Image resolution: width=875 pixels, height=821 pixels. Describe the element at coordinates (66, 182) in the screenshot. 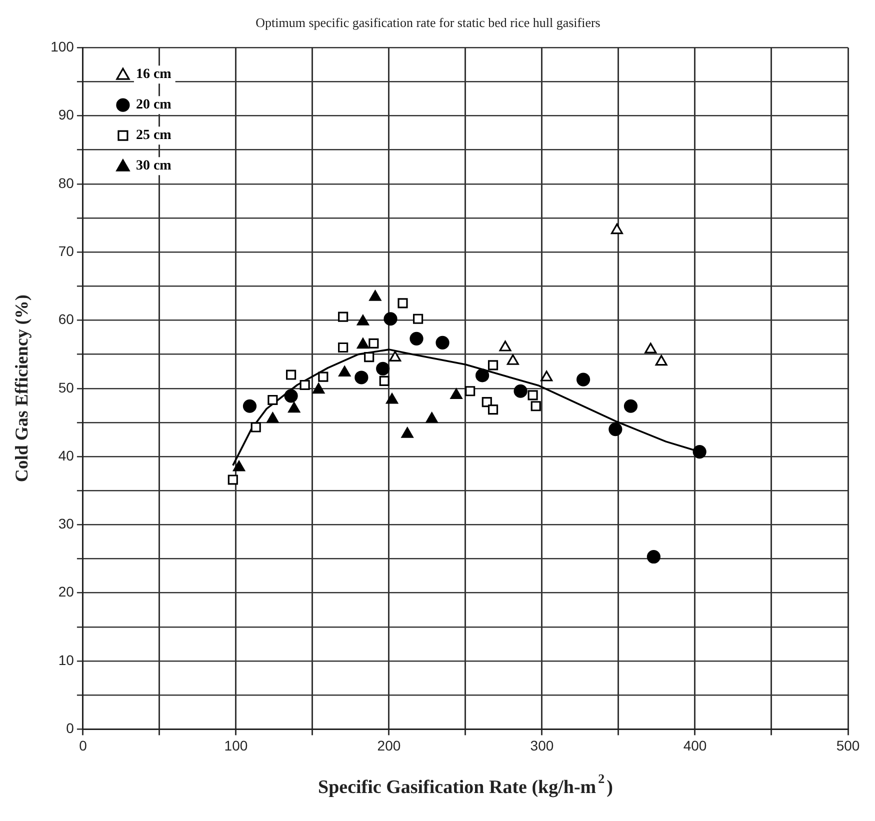

I see `y-tick-label: 80` at that location.